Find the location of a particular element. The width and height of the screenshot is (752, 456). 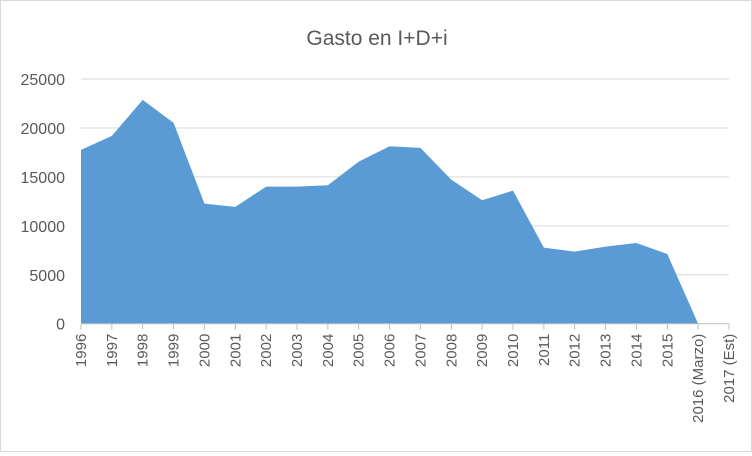

x-tick-label: 2007 is located at coordinates (420, 350).